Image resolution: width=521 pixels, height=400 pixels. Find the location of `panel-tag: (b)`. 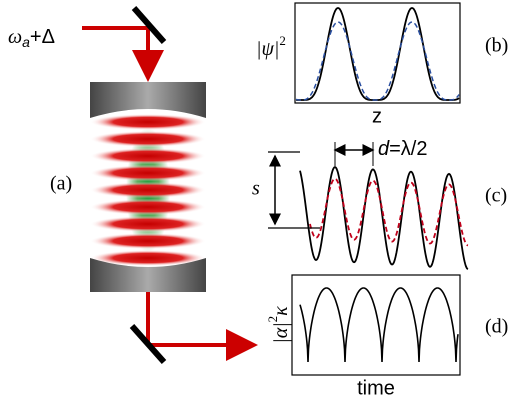

panel-tag: (b) is located at coordinates (496, 46).